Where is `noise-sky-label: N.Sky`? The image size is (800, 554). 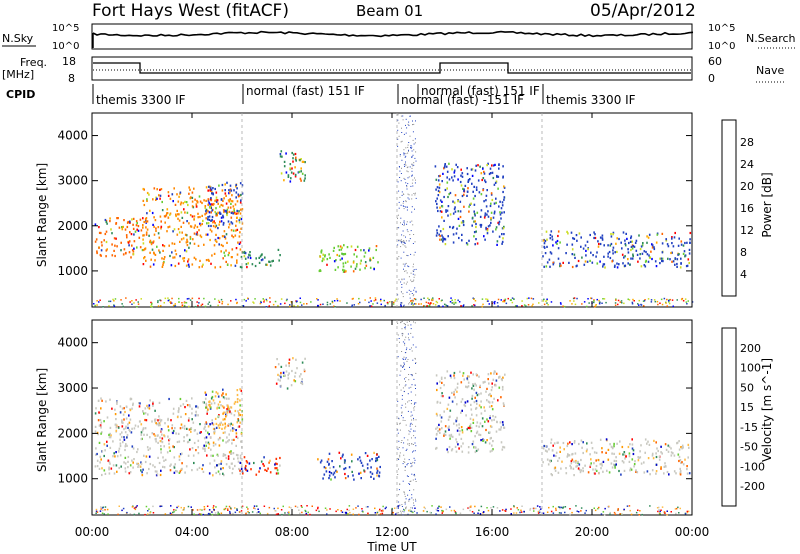
noise-sky-label: N.Sky is located at coordinates (18, 38).